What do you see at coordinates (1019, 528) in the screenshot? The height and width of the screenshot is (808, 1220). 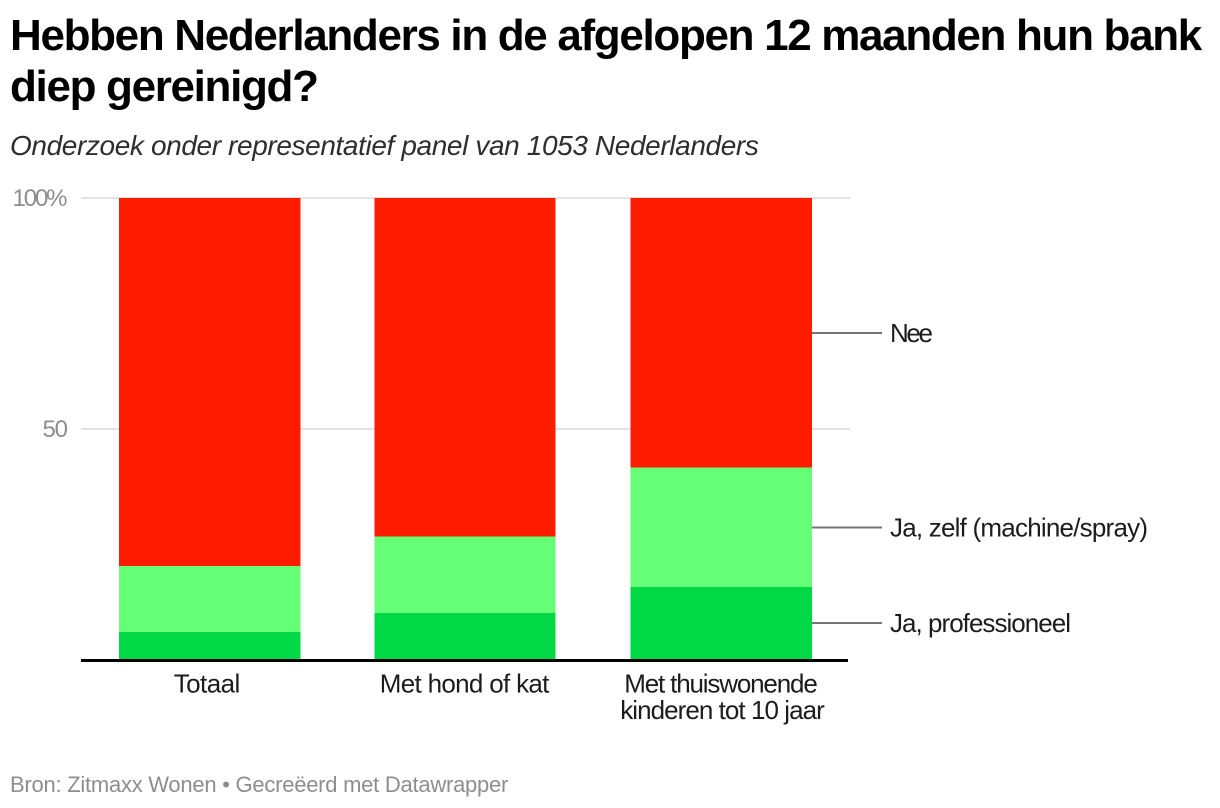 I see `svg-text: Ja, zelf (machine/spray)` at bounding box center [1019, 528].